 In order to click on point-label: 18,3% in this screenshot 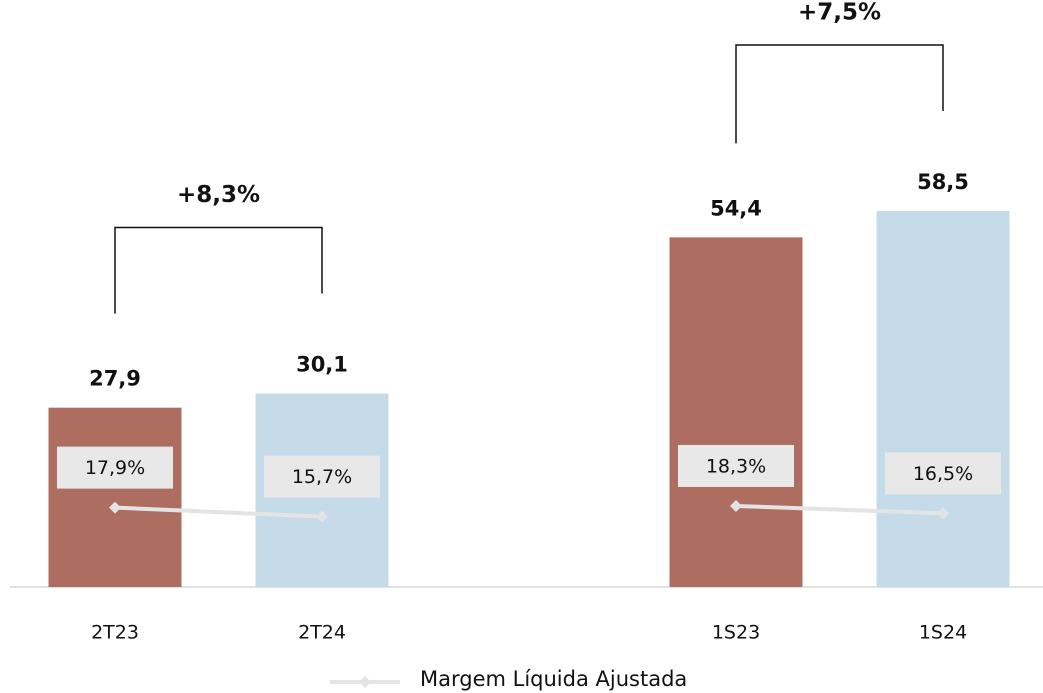, I will do `click(736, 466)`.